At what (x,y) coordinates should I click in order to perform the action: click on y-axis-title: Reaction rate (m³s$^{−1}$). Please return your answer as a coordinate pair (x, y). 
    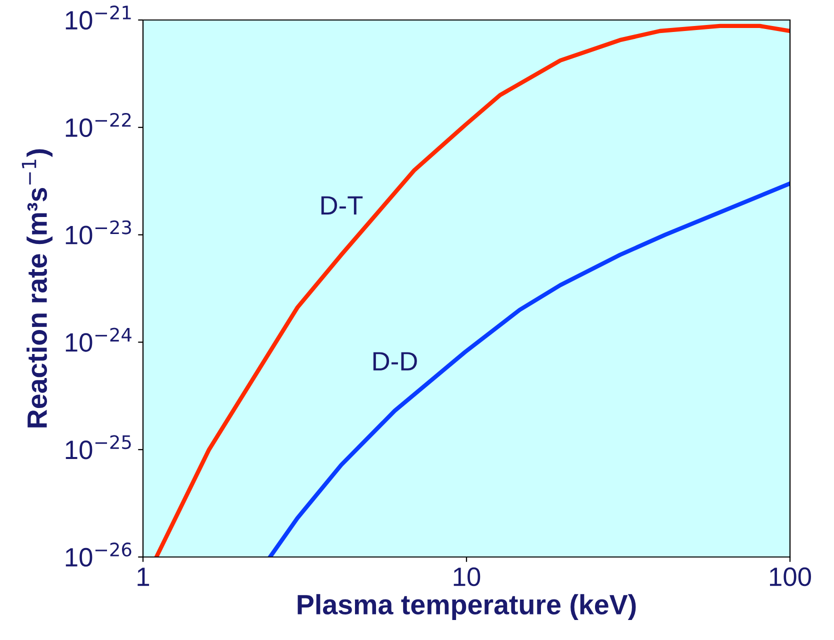
    Looking at the image, I should click on (37, 288).